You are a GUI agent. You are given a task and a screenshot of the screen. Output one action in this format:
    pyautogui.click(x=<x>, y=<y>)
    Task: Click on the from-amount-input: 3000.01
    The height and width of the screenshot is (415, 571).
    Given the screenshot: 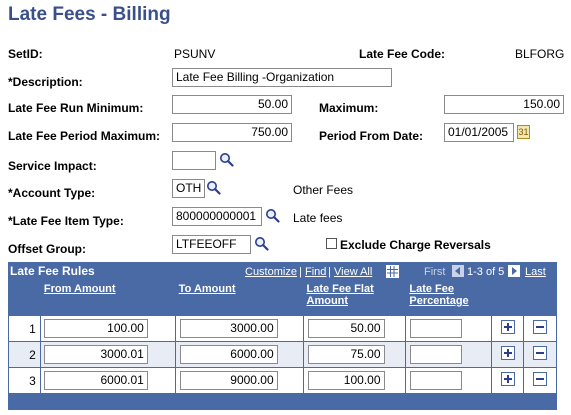 What is the action you would take?
    pyautogui.click(x=95, y=354)
    